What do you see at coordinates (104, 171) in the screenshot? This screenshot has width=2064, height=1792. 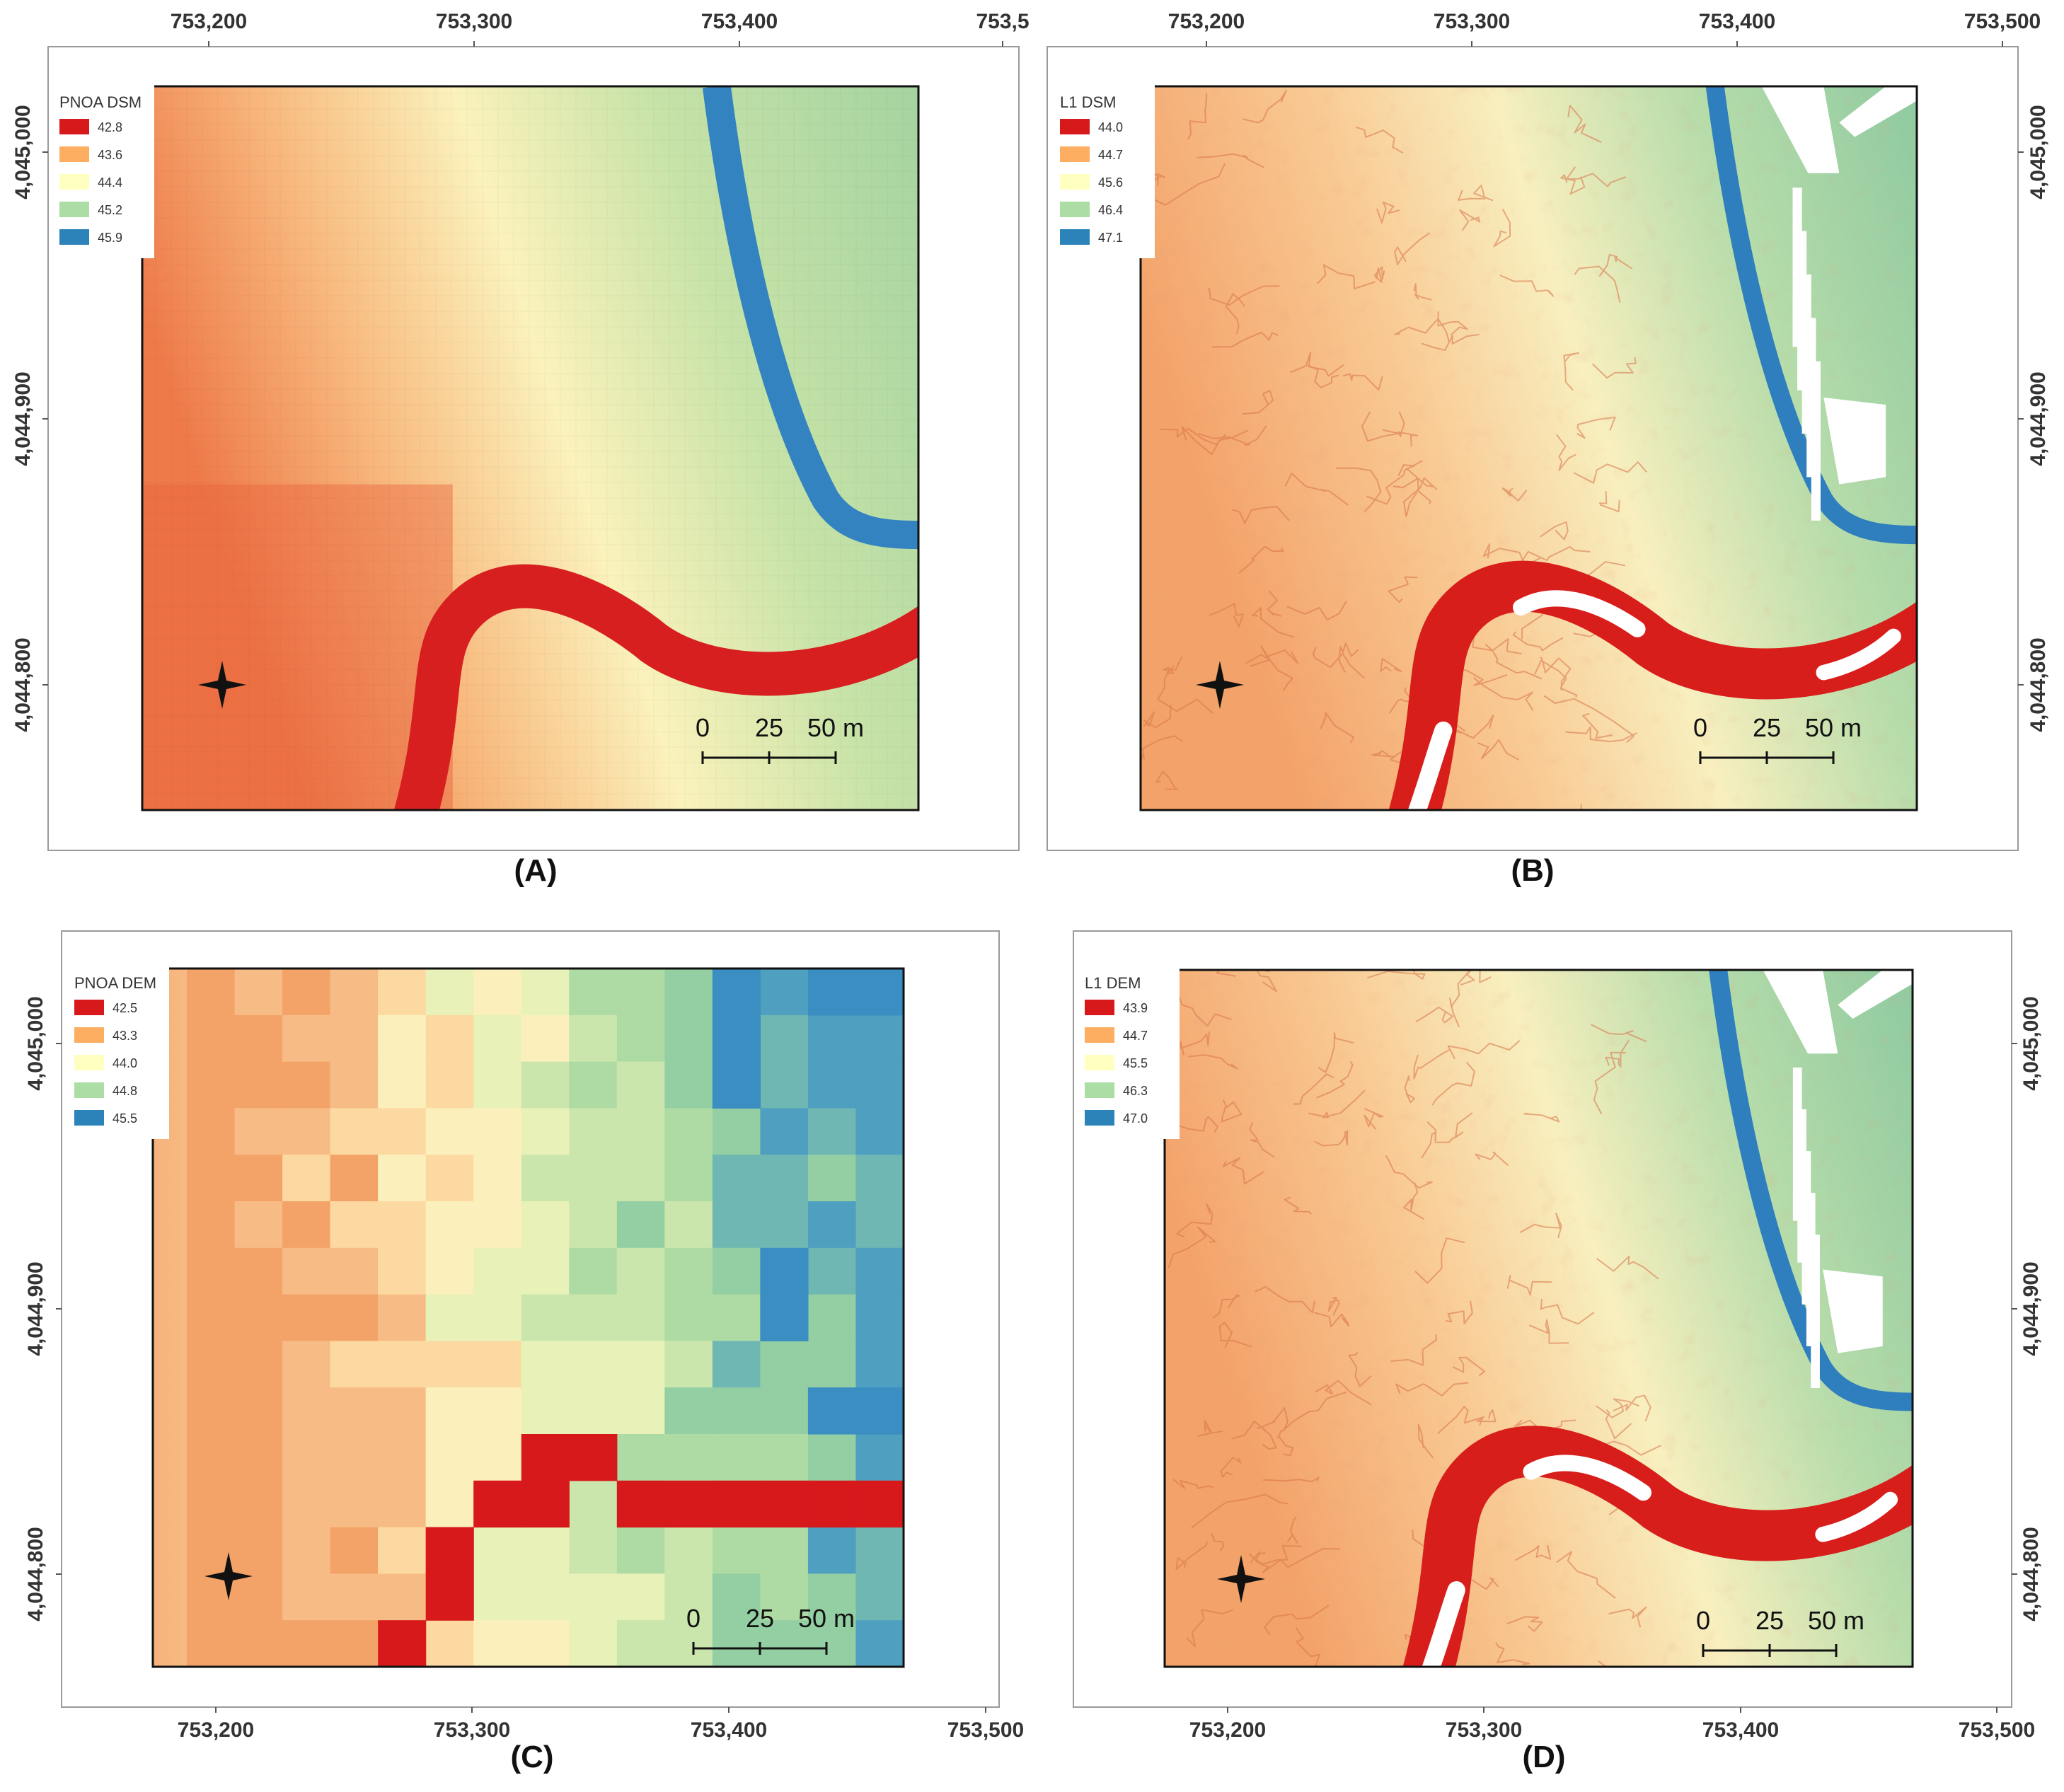 I see `legend: PNOA DSM 42.8 43.6 44.4 45.2 45.9` at bounding box center [104, 171].